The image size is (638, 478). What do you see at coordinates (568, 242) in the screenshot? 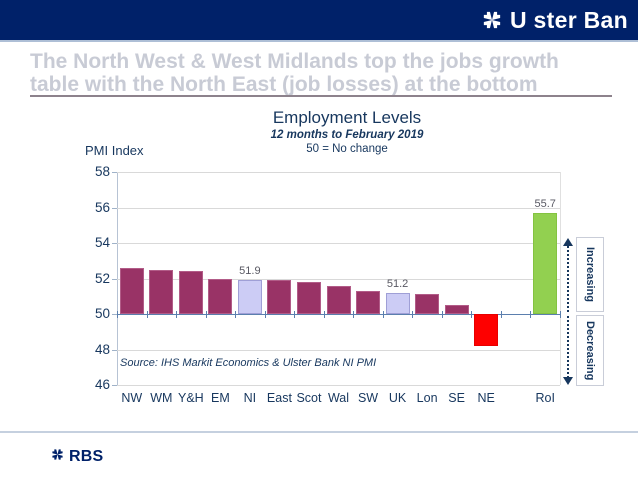
I see `arrow-up-icon` at bounding box center [568, 242].